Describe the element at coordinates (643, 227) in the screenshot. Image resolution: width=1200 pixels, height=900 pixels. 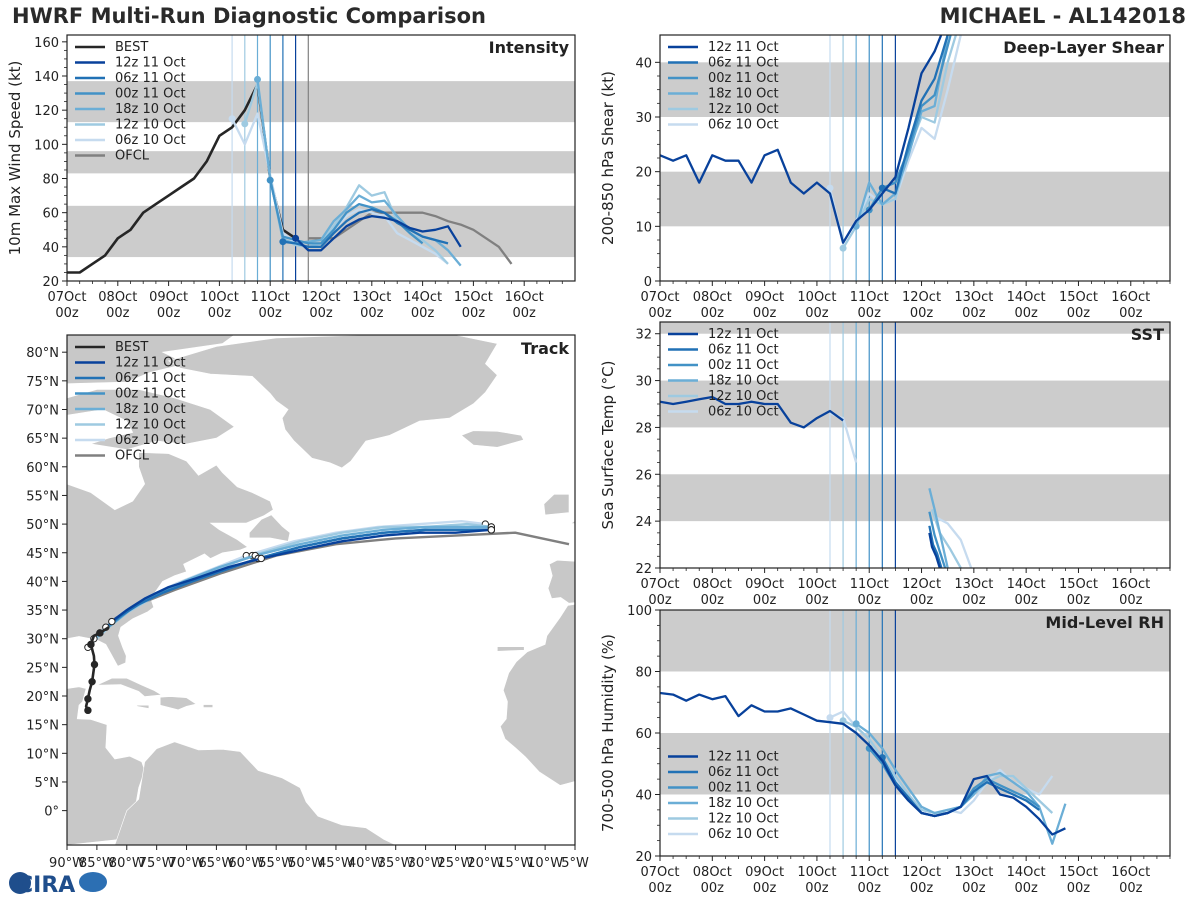
I see `shear-ytick-label: 10` at that location.